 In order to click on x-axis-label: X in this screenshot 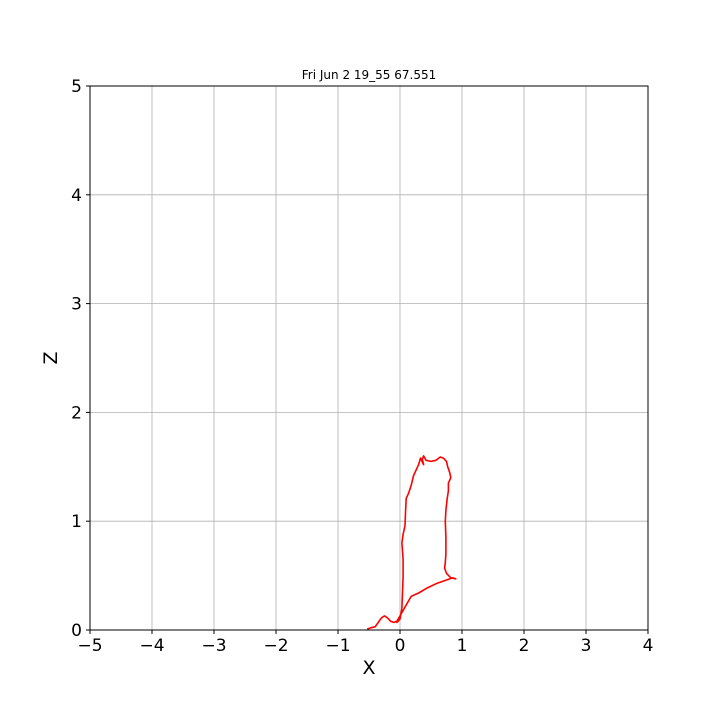, I will do `click(368, 668)`.